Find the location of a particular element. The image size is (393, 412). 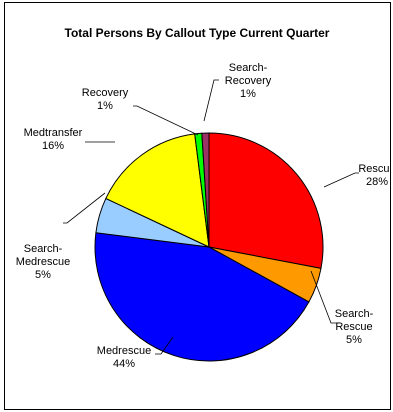

data-label-line: 16% is located at coordinates (53, 146).